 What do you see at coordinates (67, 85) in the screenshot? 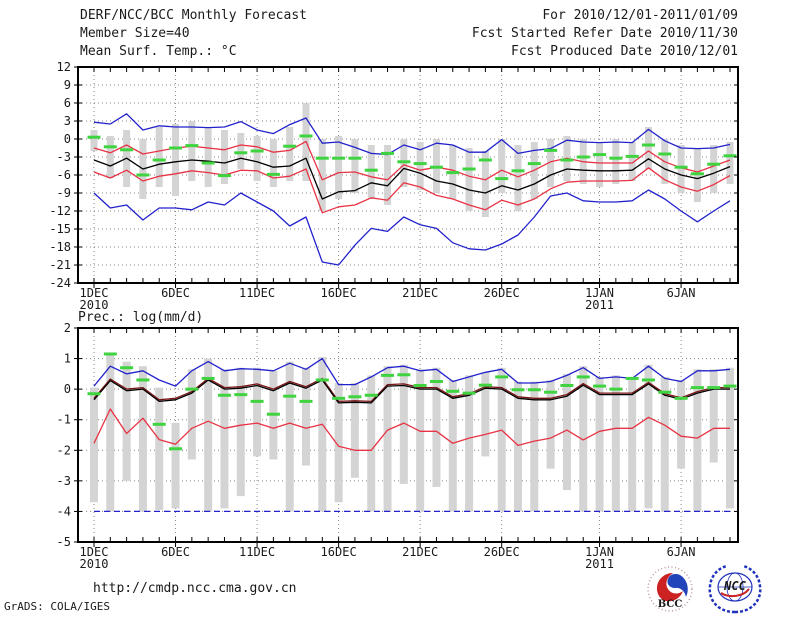
I see `y-tick-label: 9` at bounding box center [67, 85].